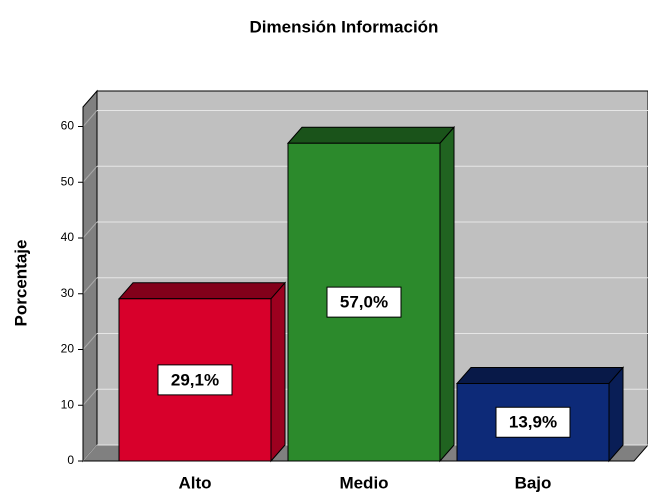 Image resolution: width=648 pixels, height=493 pixels. I want to click on y-tick-label: 20, so click(68, 349).